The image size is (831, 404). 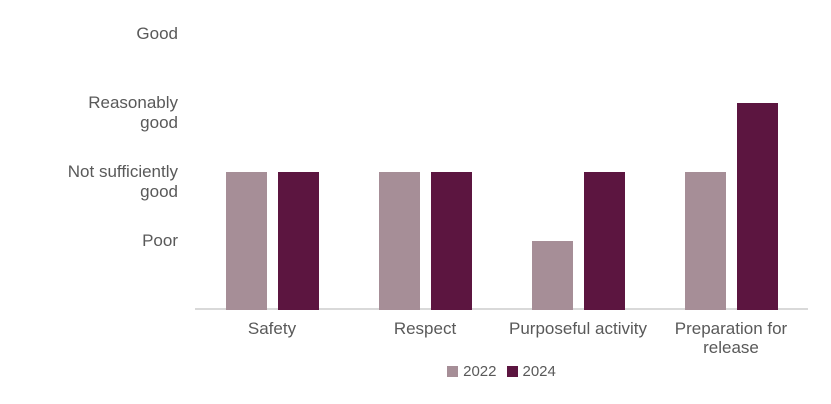 I want to click on y-axis-label-line: Good, so click(x=157, y=33).